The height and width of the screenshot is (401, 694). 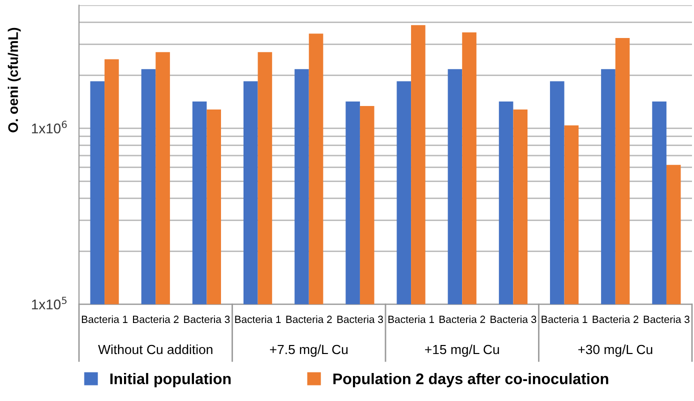 I want to click on y-tick-label: 1x10$^{6}$, so click(x=49, y=127).